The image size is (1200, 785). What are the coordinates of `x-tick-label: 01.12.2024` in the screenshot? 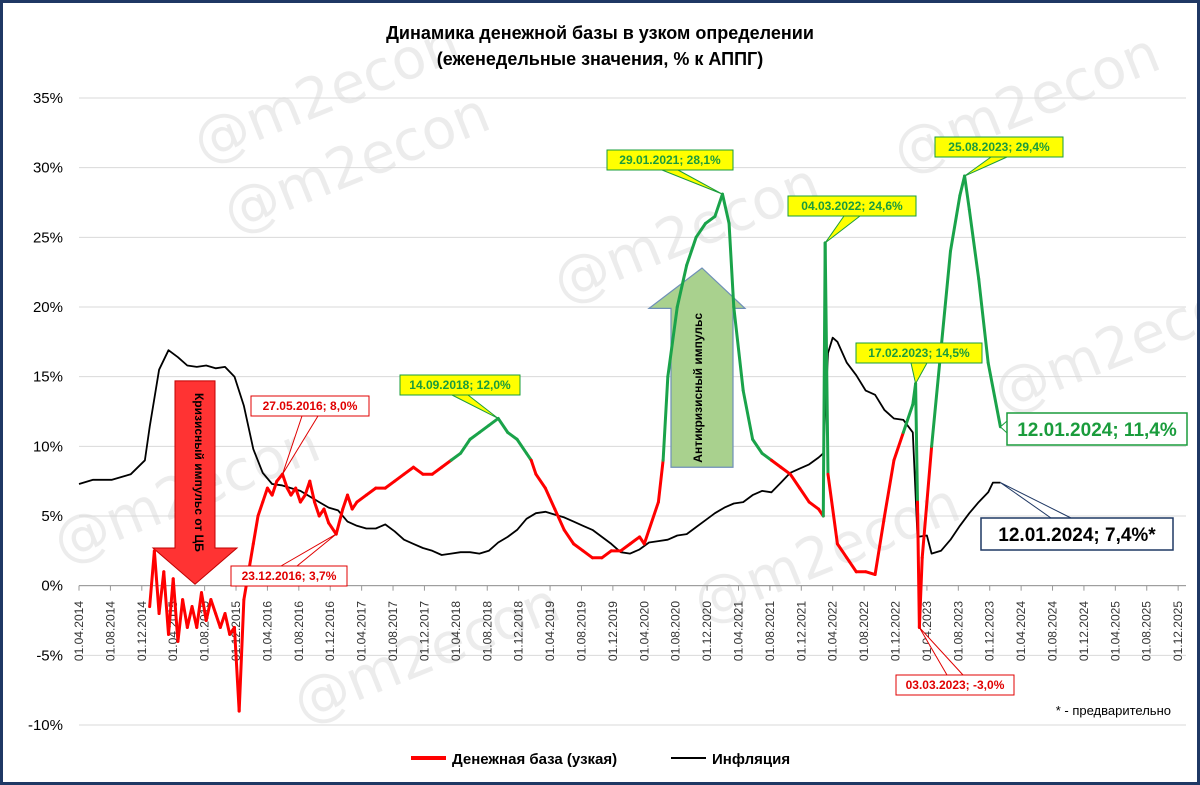 It's located at (1084, 631).